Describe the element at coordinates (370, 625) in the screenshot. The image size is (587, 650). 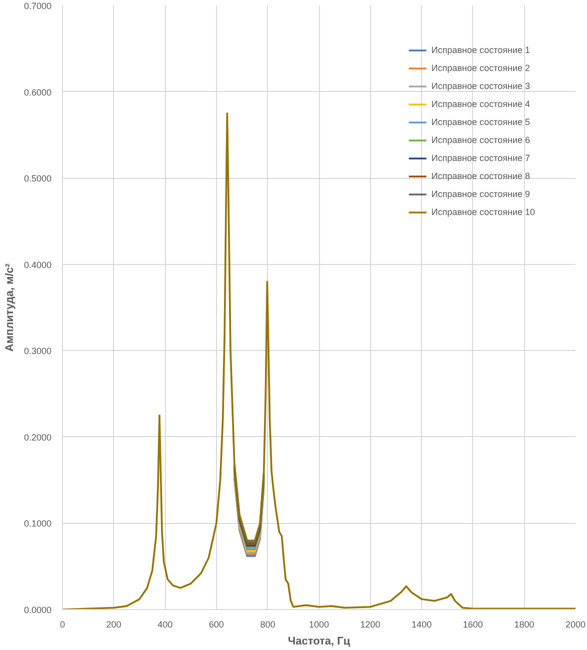
I see `x-tick-label: 1200` at that location.